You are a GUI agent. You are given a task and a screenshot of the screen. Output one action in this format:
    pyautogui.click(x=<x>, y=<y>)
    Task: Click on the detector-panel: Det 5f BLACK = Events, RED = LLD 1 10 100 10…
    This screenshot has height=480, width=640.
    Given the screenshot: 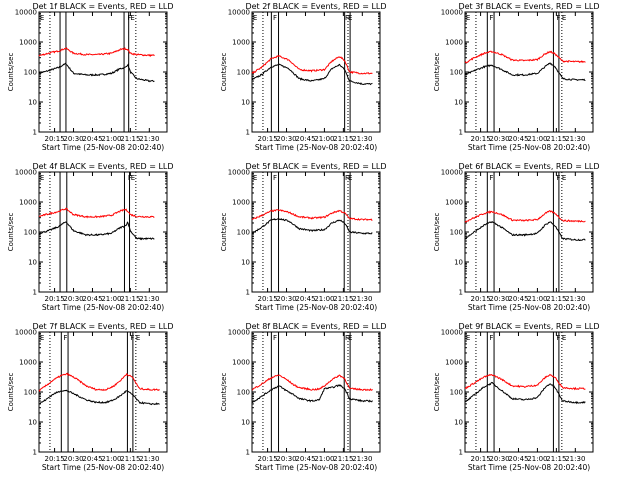 What is the action you would take?
    pyautogui.click(x=303, y=237)
    